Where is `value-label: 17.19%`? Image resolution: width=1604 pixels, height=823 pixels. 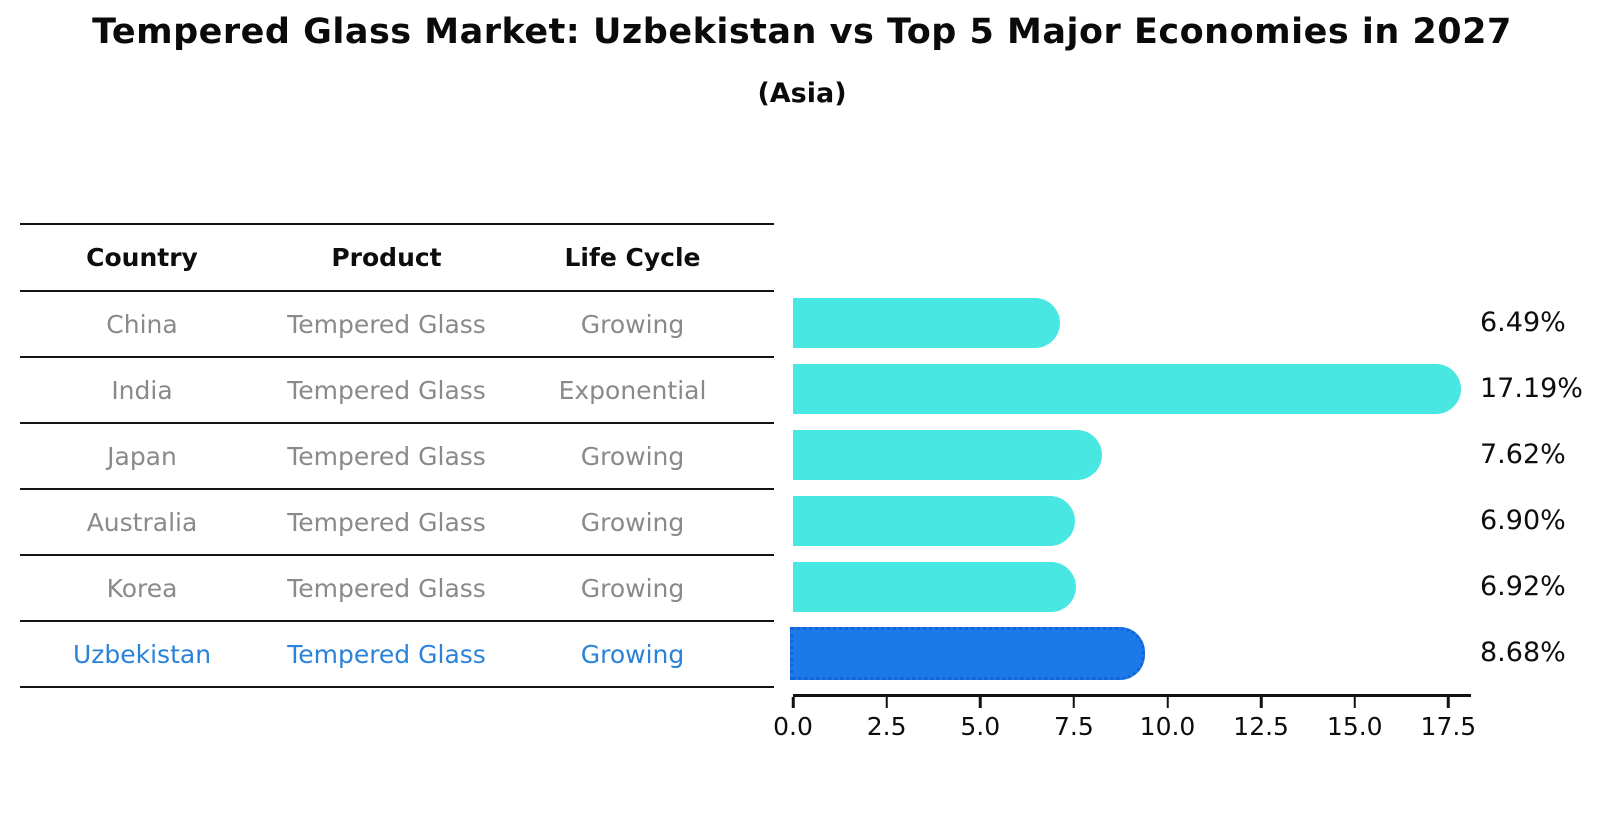
value-label: 17.19% is located at coordinates (1531, 388).